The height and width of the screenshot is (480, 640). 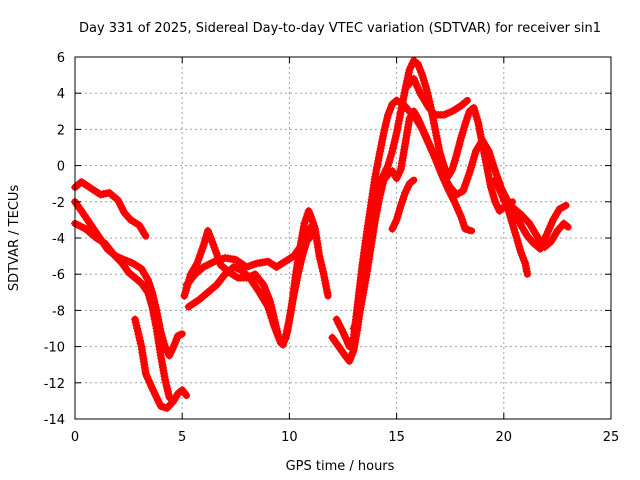 What do you see at coordinates (58, 275) in the screenshot?
I see `y-tick-label: -6` at bounding box center [58, 275].